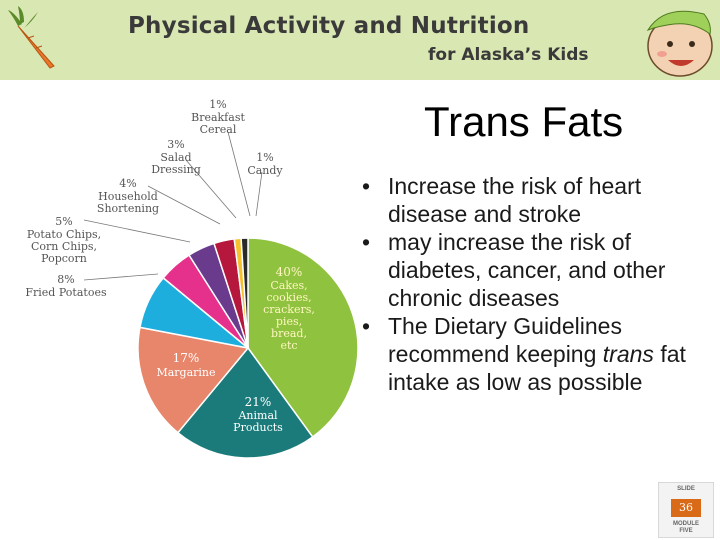  Describe the element at coordinates (289, 309) in the screenshot. I see `chart-label-cakes-3: crackers,` at that location.